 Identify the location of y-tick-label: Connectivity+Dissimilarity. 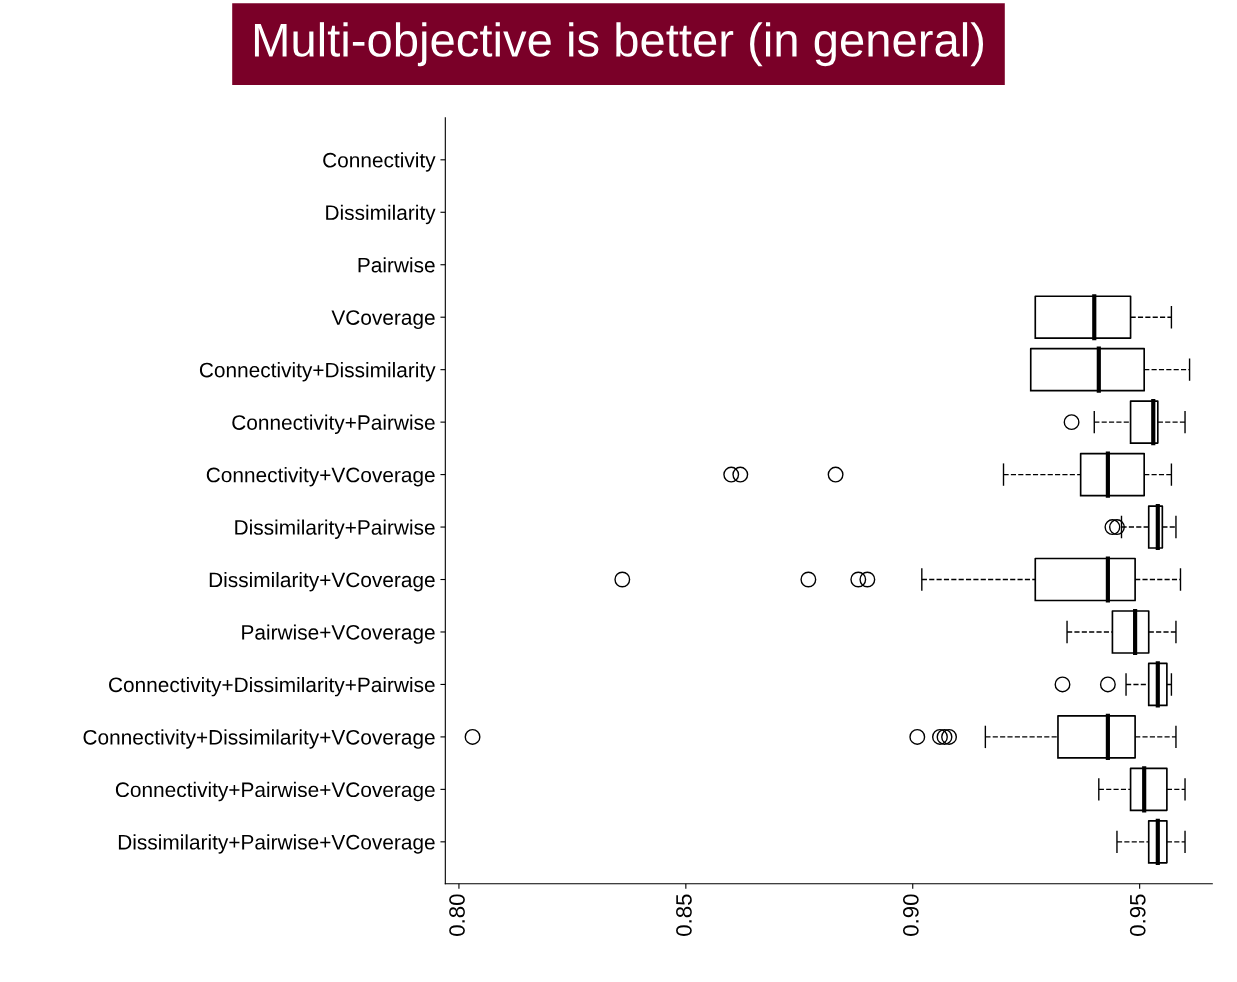
(317, 372).